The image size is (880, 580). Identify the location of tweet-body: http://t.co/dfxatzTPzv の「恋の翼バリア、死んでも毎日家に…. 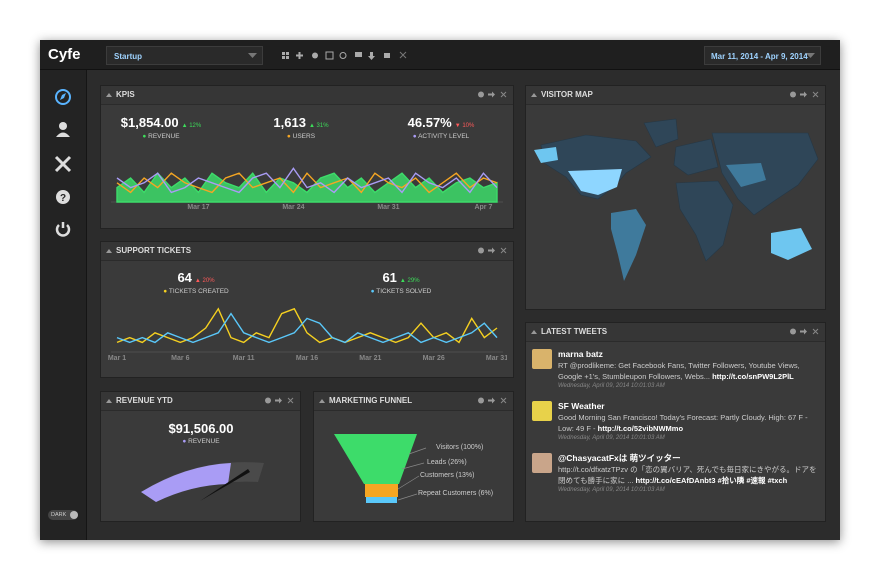
(689, 475).